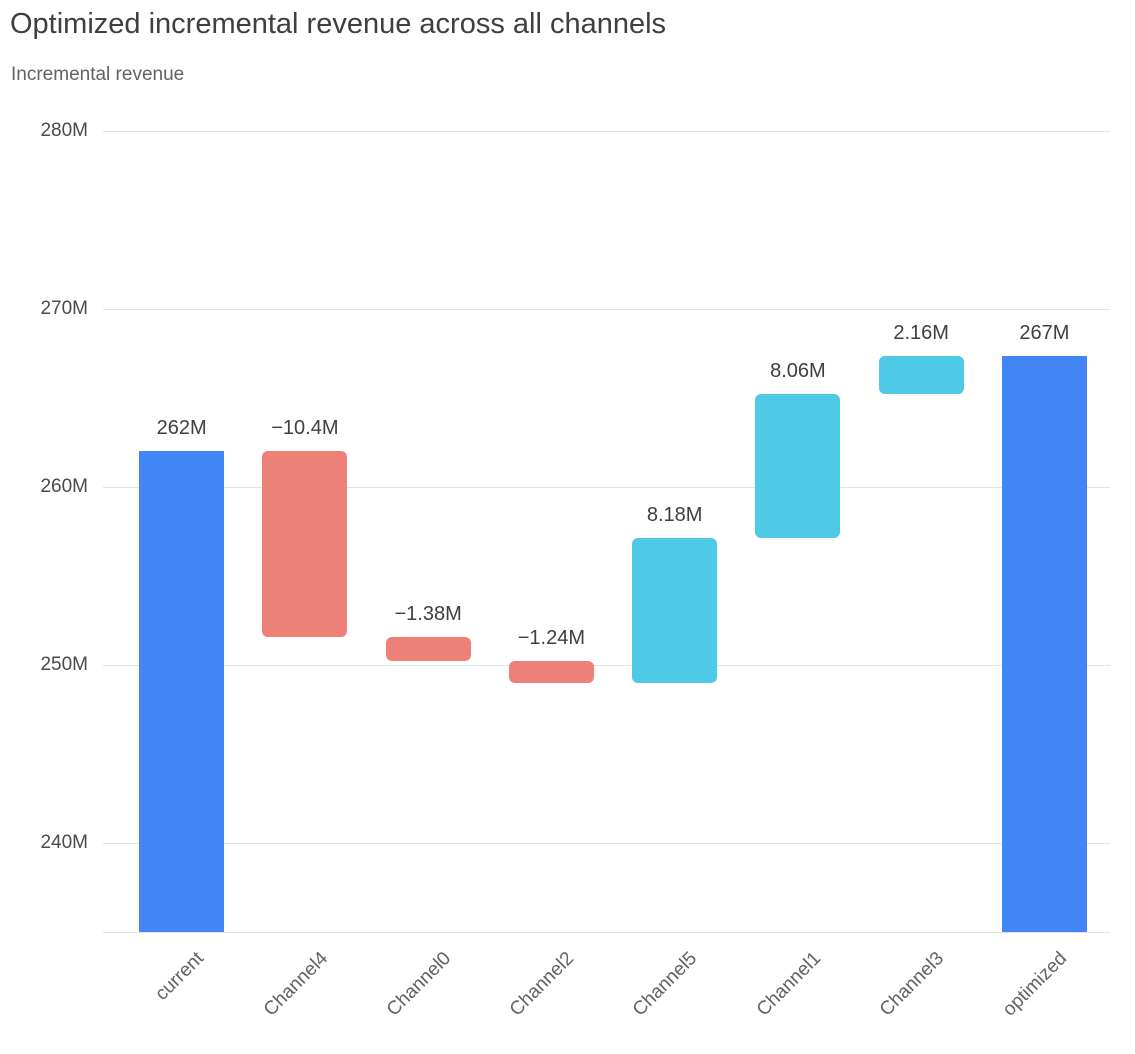 The image size is (1135, 1054). I want to click on chart-subtitle: Incremental revenue, so click(98, 74).